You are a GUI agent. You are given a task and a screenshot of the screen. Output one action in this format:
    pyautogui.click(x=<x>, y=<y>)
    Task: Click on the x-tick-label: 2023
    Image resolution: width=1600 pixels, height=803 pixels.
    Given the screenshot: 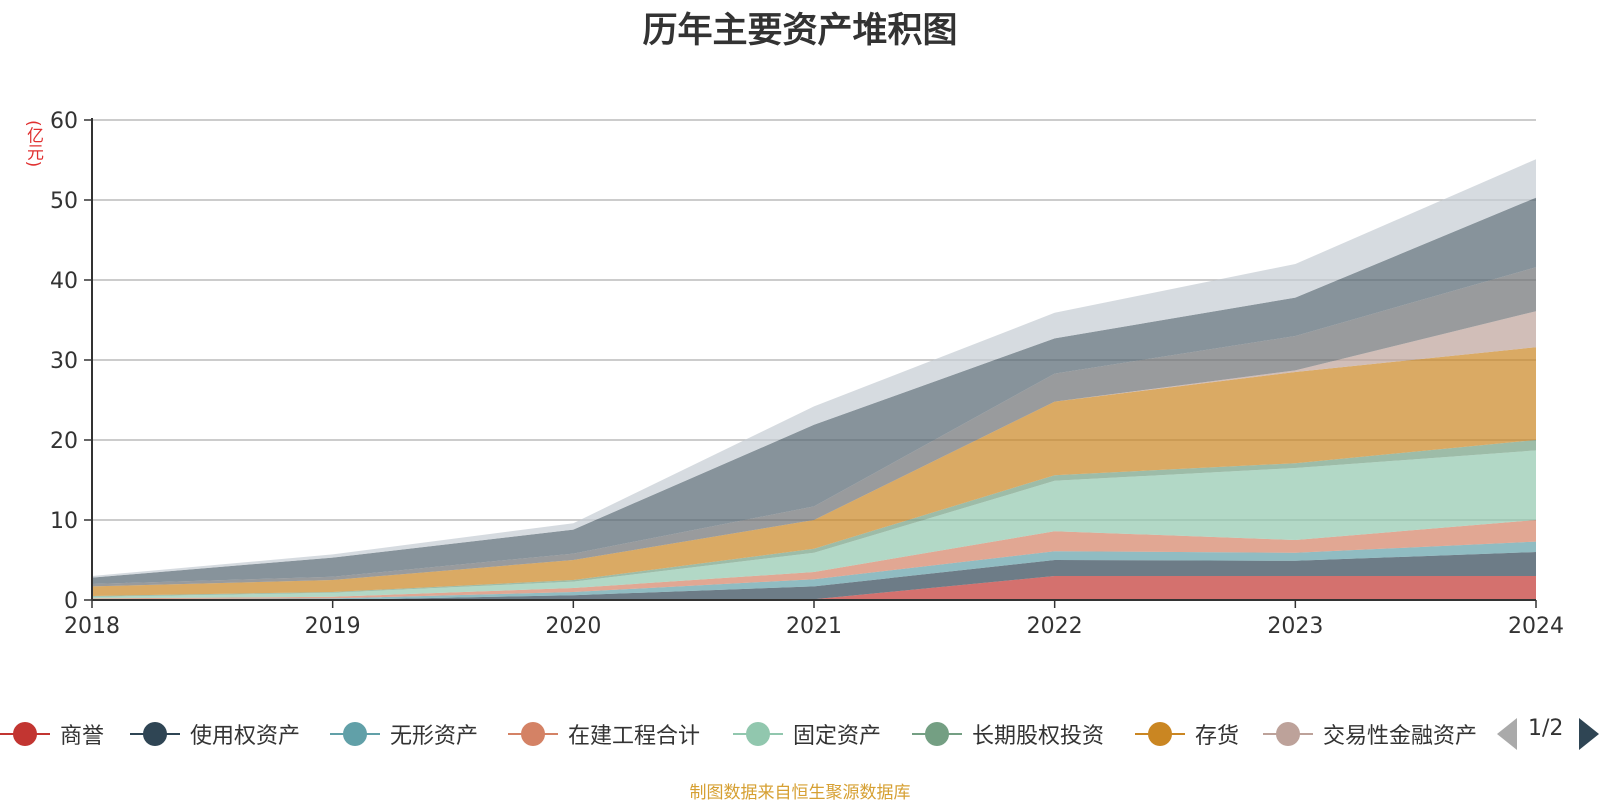 What is the action you would take?
    pyautogui.click(x=1295, y=626)
    